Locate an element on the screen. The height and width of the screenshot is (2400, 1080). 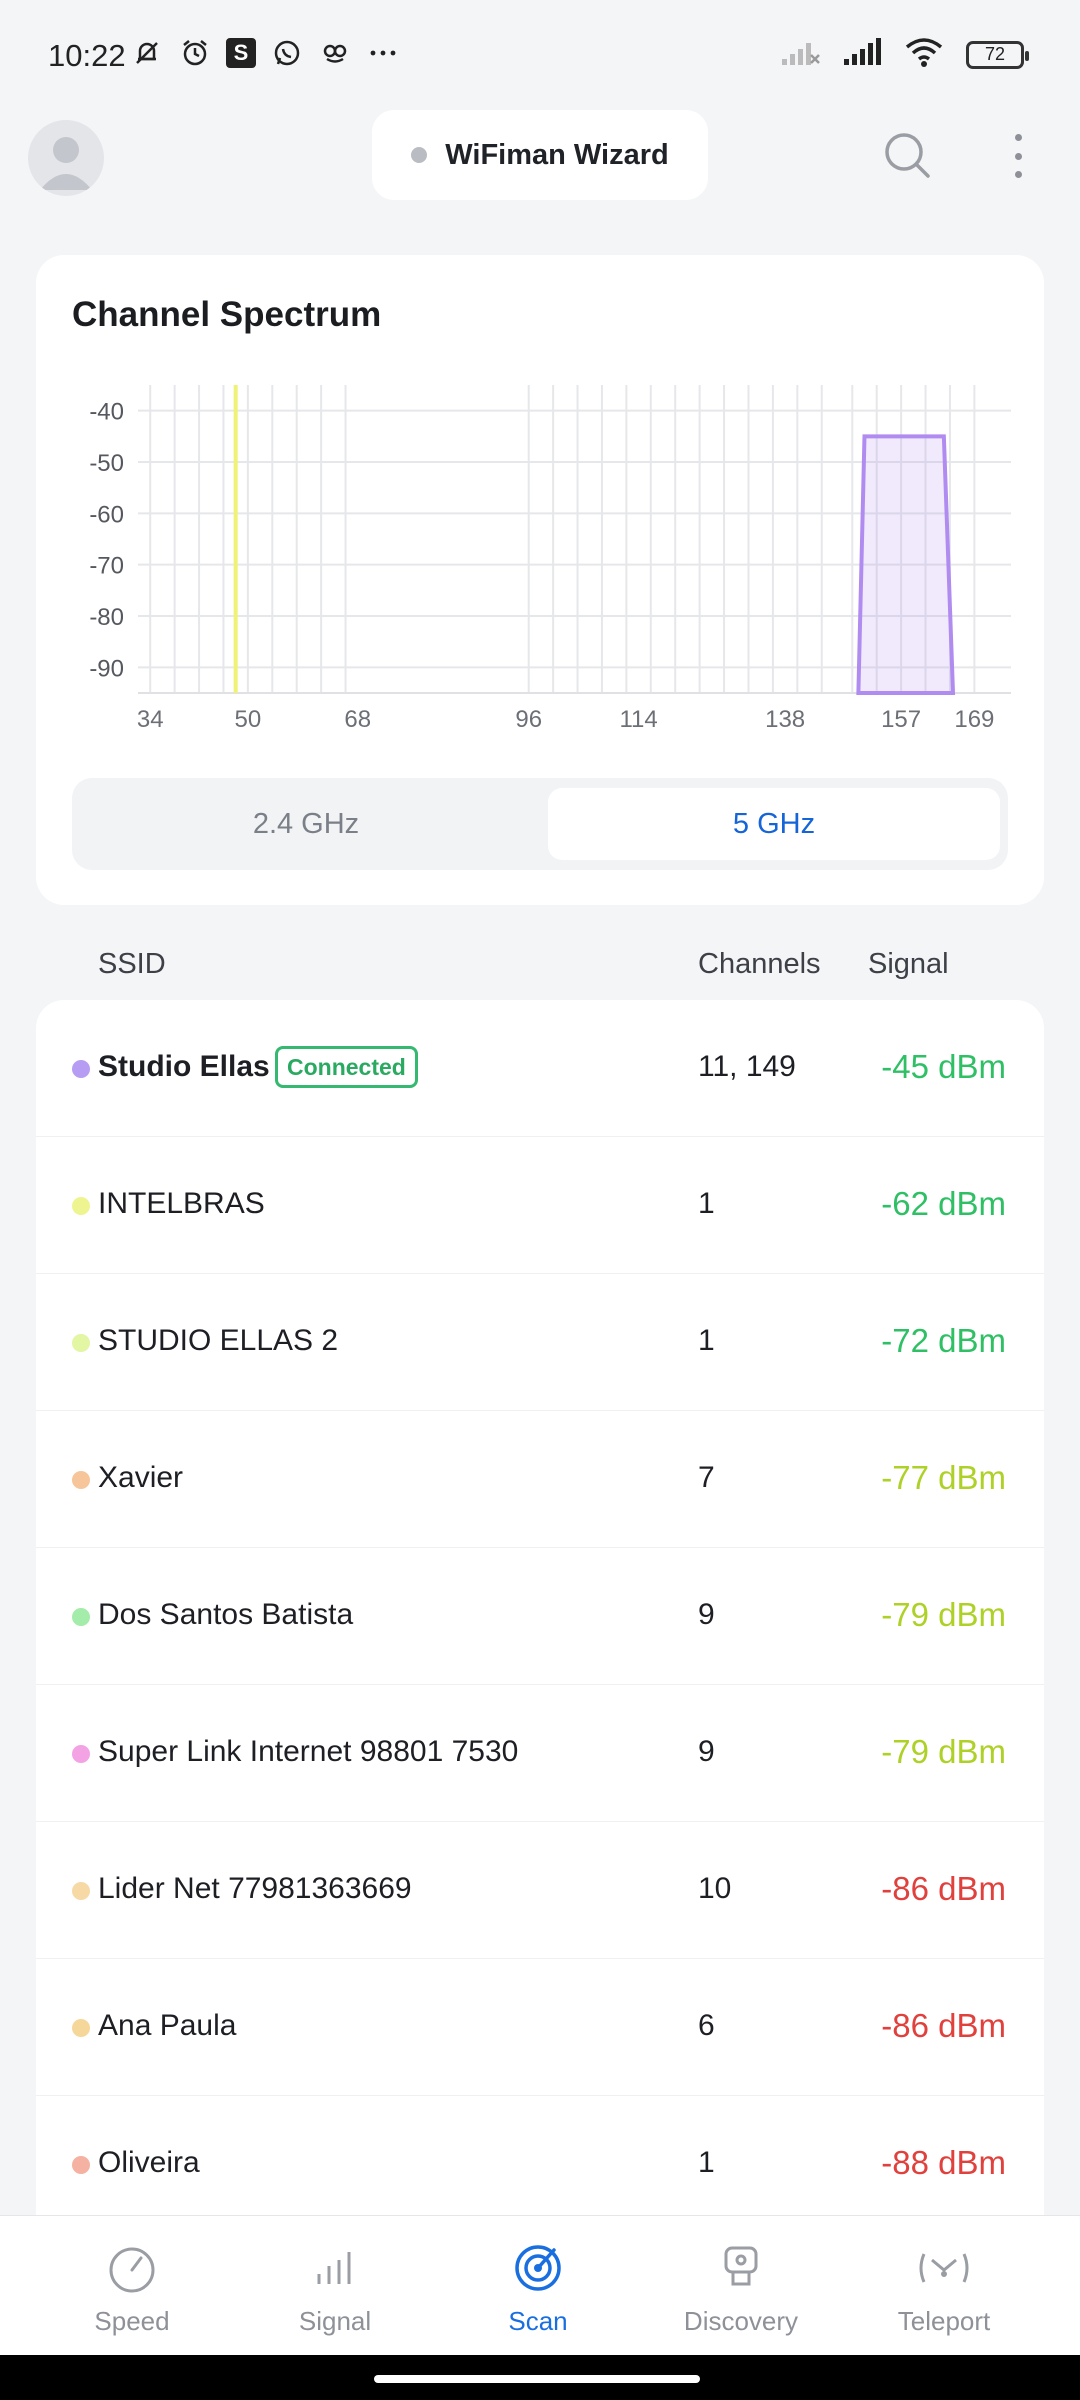
avatar is located at coordinates (66, 158).